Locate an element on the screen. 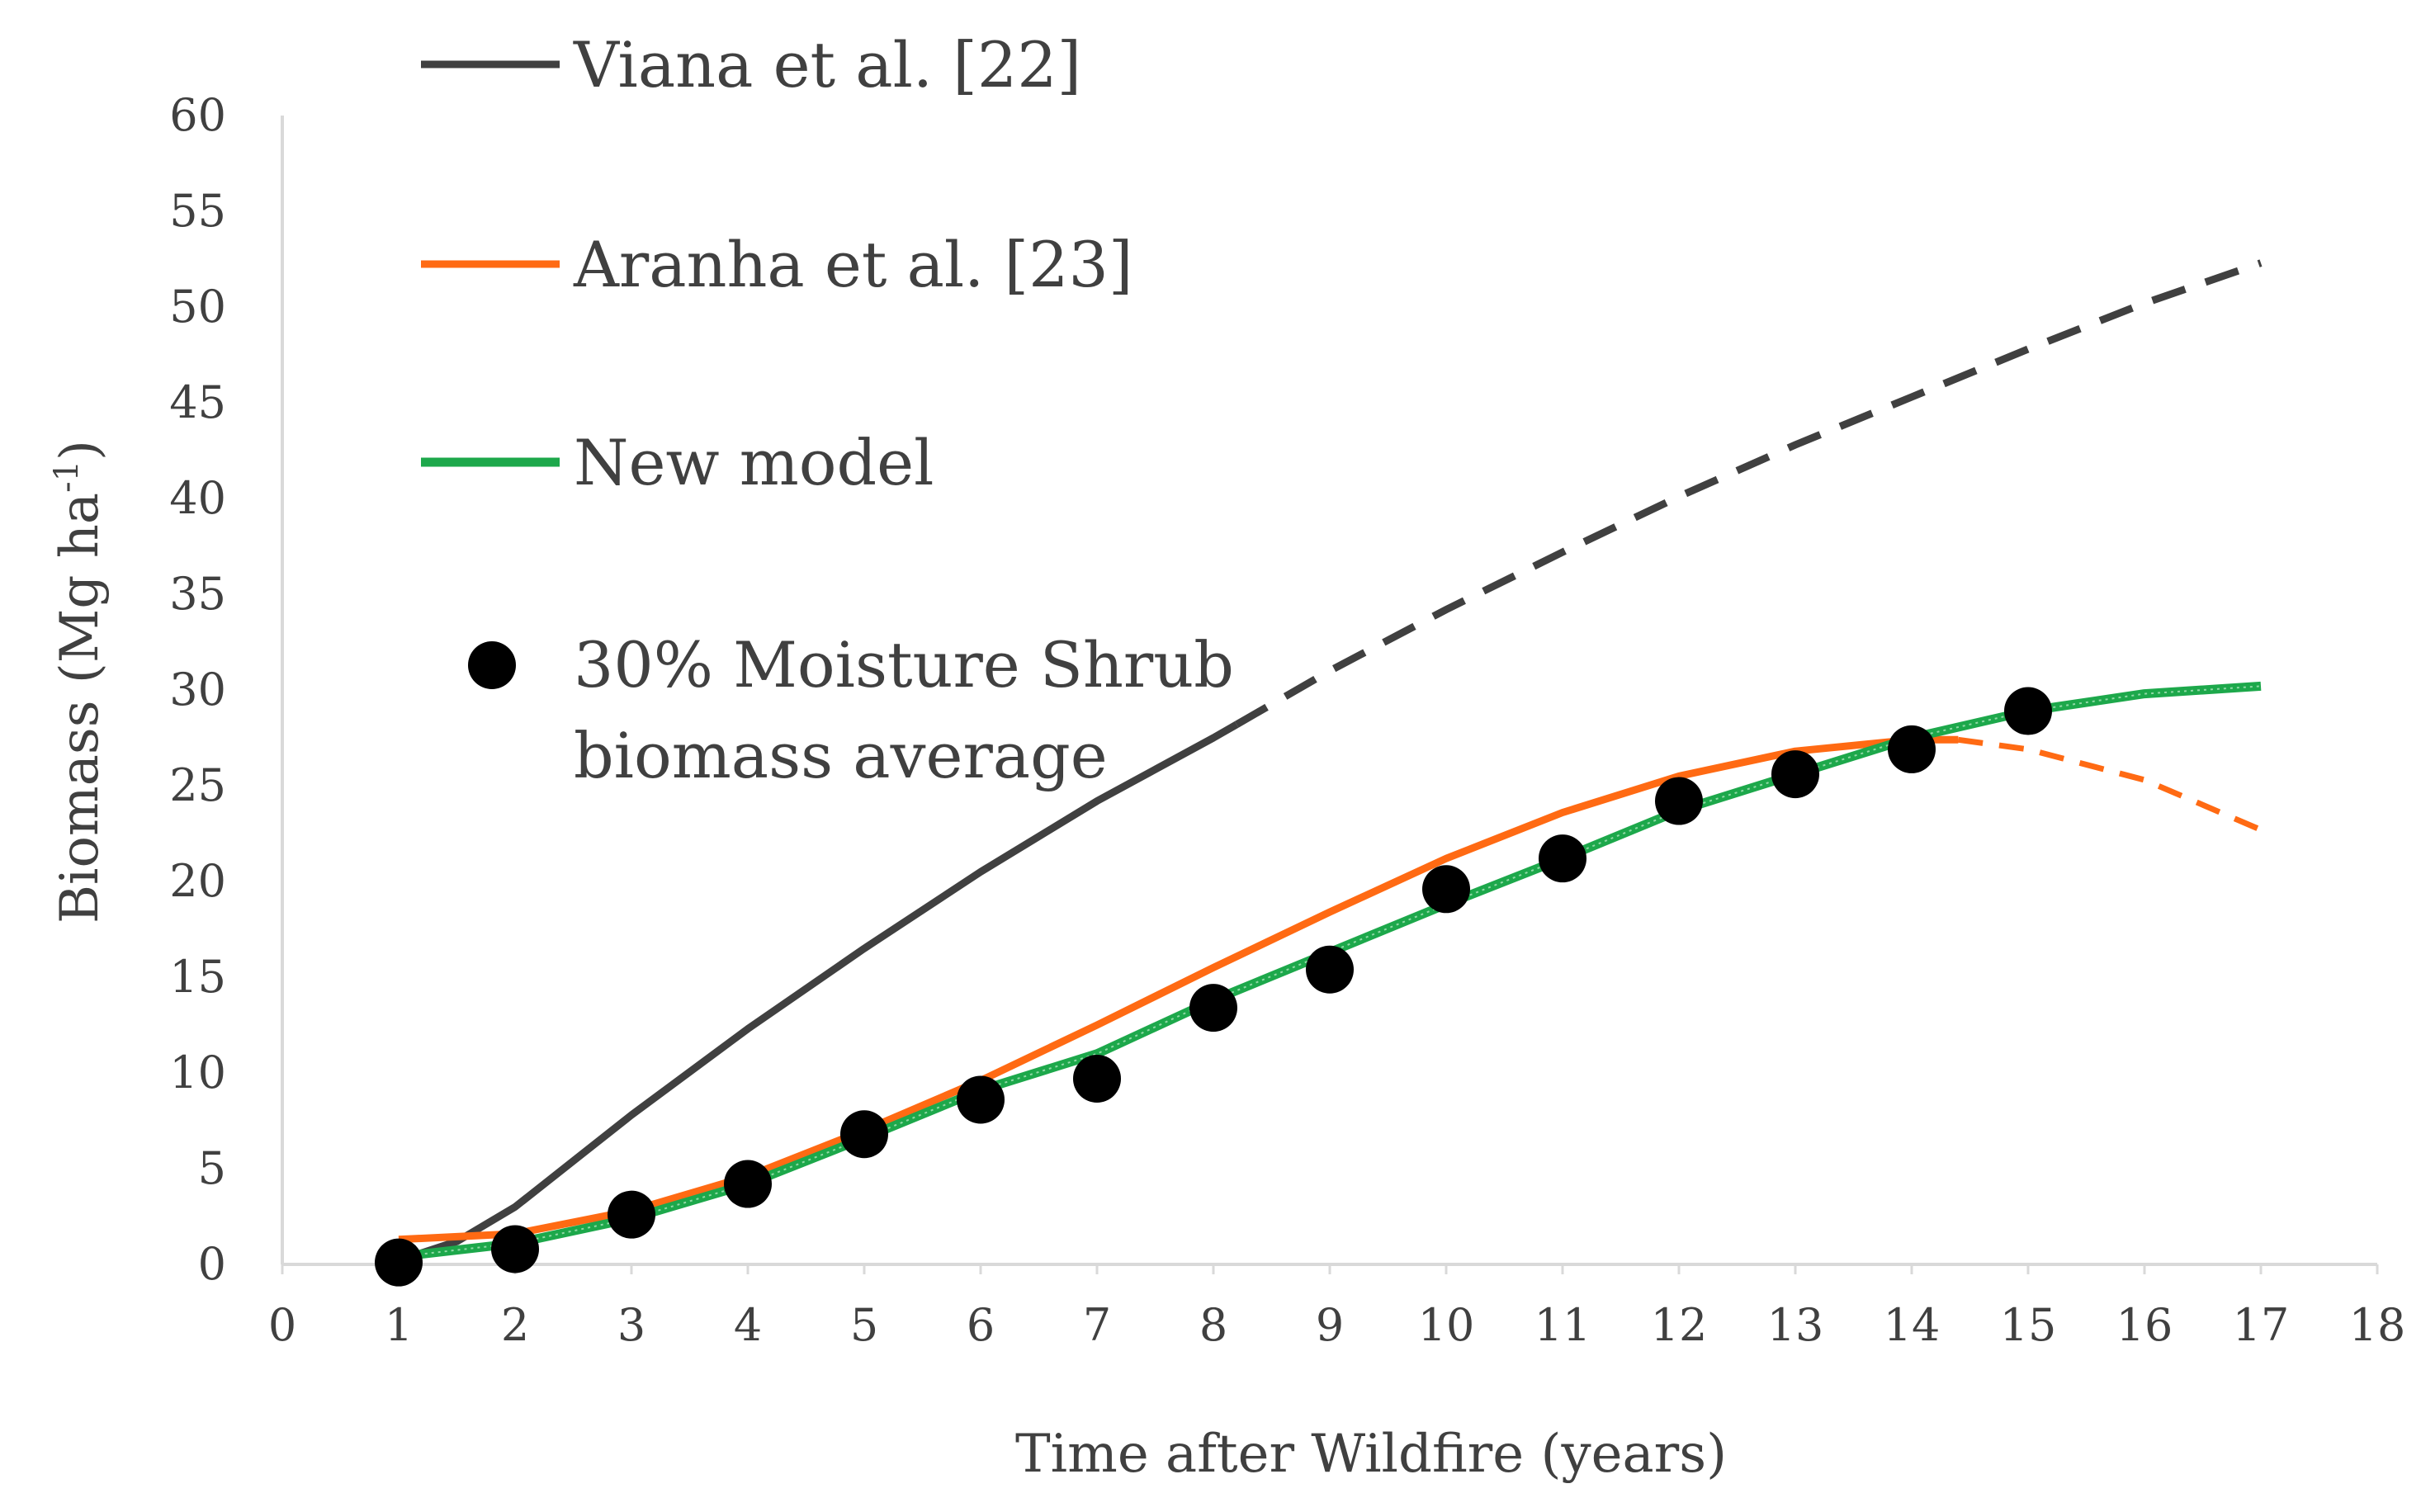 The height and width of the screenshot is (1512, 2421). legend-label-2: New model is located at coordinates (754, 462).